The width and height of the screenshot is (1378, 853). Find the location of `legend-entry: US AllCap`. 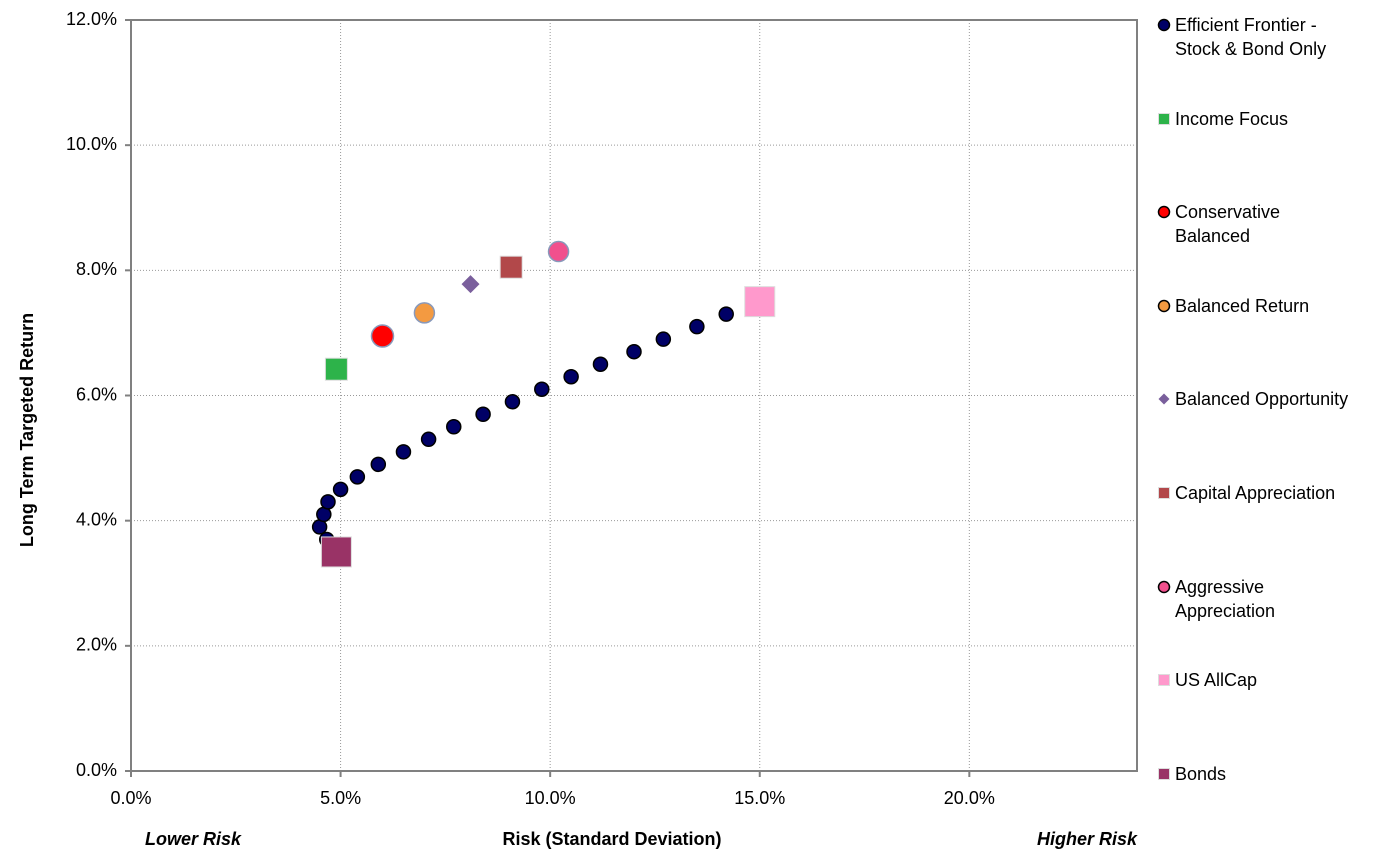

legend-entry: US AllCap is located at coordinates (1257, 680).